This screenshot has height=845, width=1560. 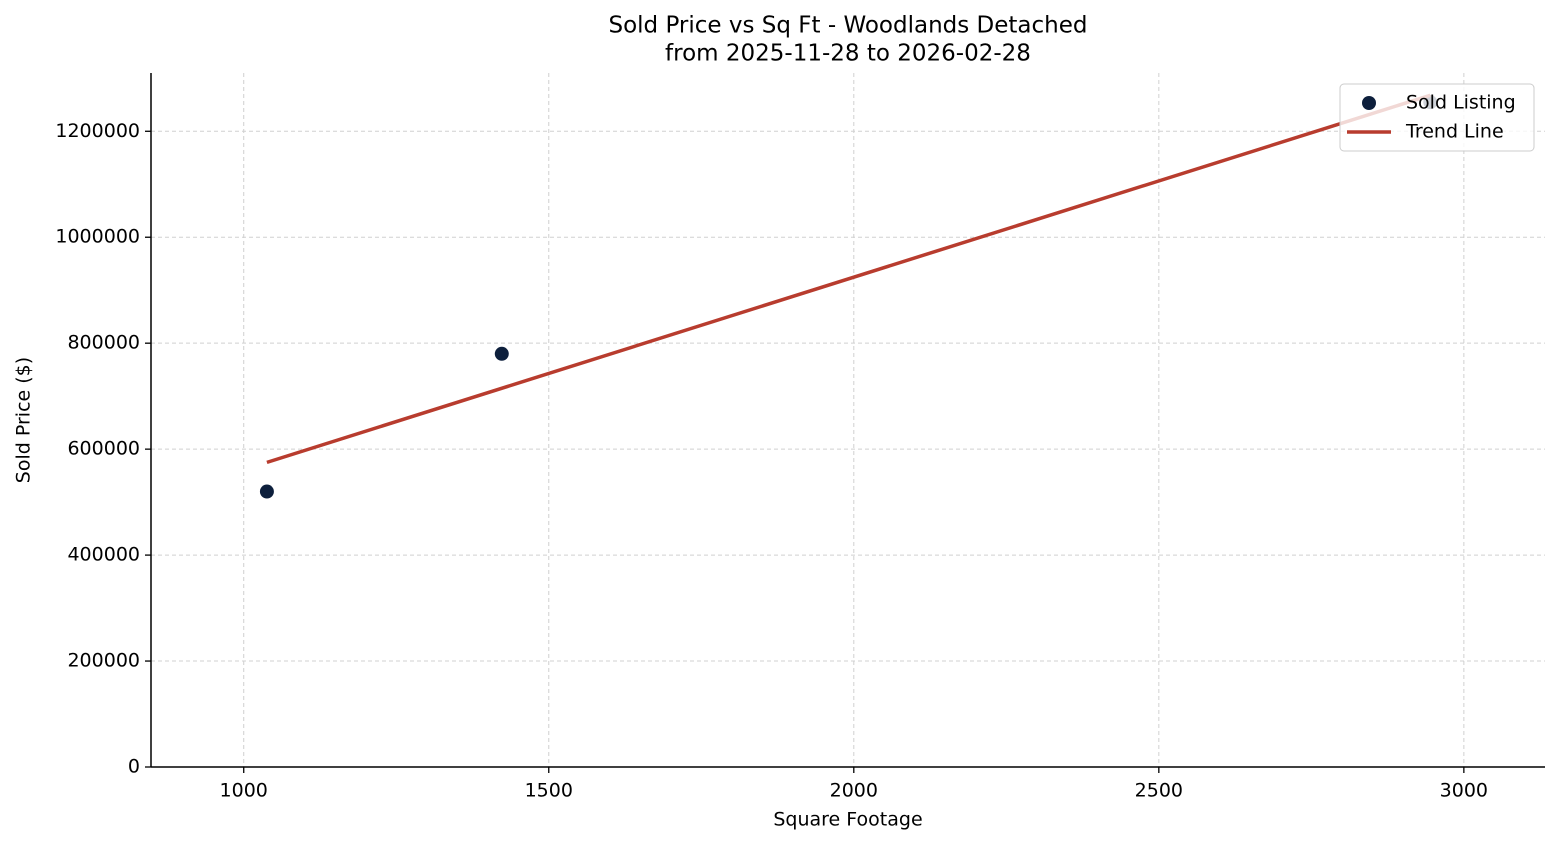 I want to click on x-tick-label: 1000, so click(x=244, y=791).